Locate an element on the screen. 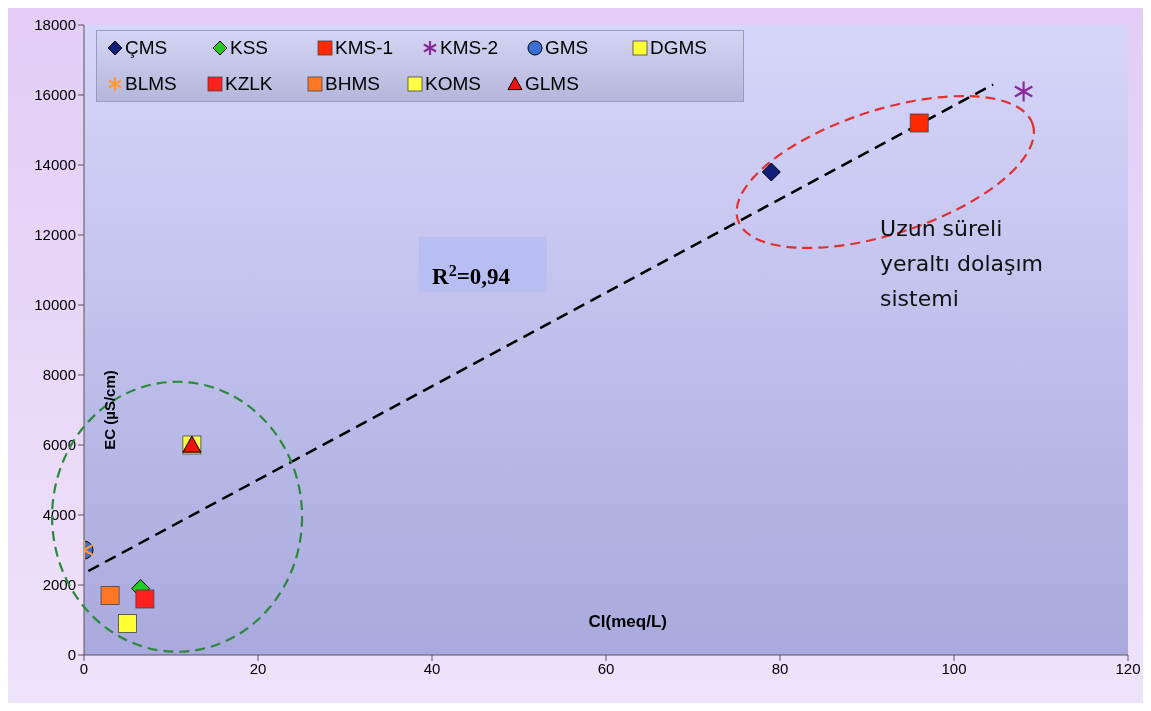 The image size is (1151, 711). y-tick-label: 10000 is located at coordinates (55, 305).